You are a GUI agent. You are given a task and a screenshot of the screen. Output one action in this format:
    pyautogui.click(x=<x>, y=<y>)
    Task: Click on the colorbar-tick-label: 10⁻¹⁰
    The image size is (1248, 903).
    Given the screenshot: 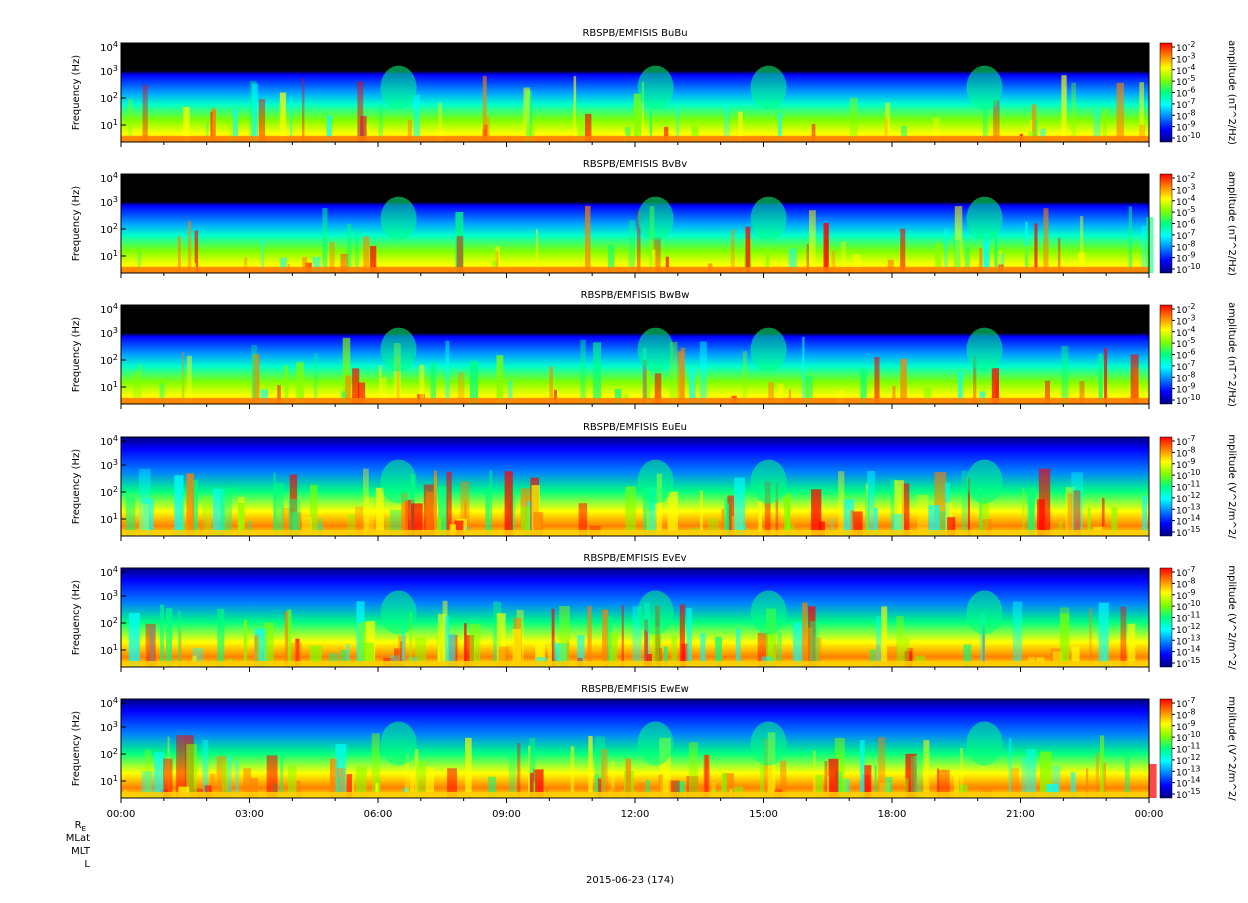 What is the action you would take?
    pyautogui.click(x=1188, y=475)
    